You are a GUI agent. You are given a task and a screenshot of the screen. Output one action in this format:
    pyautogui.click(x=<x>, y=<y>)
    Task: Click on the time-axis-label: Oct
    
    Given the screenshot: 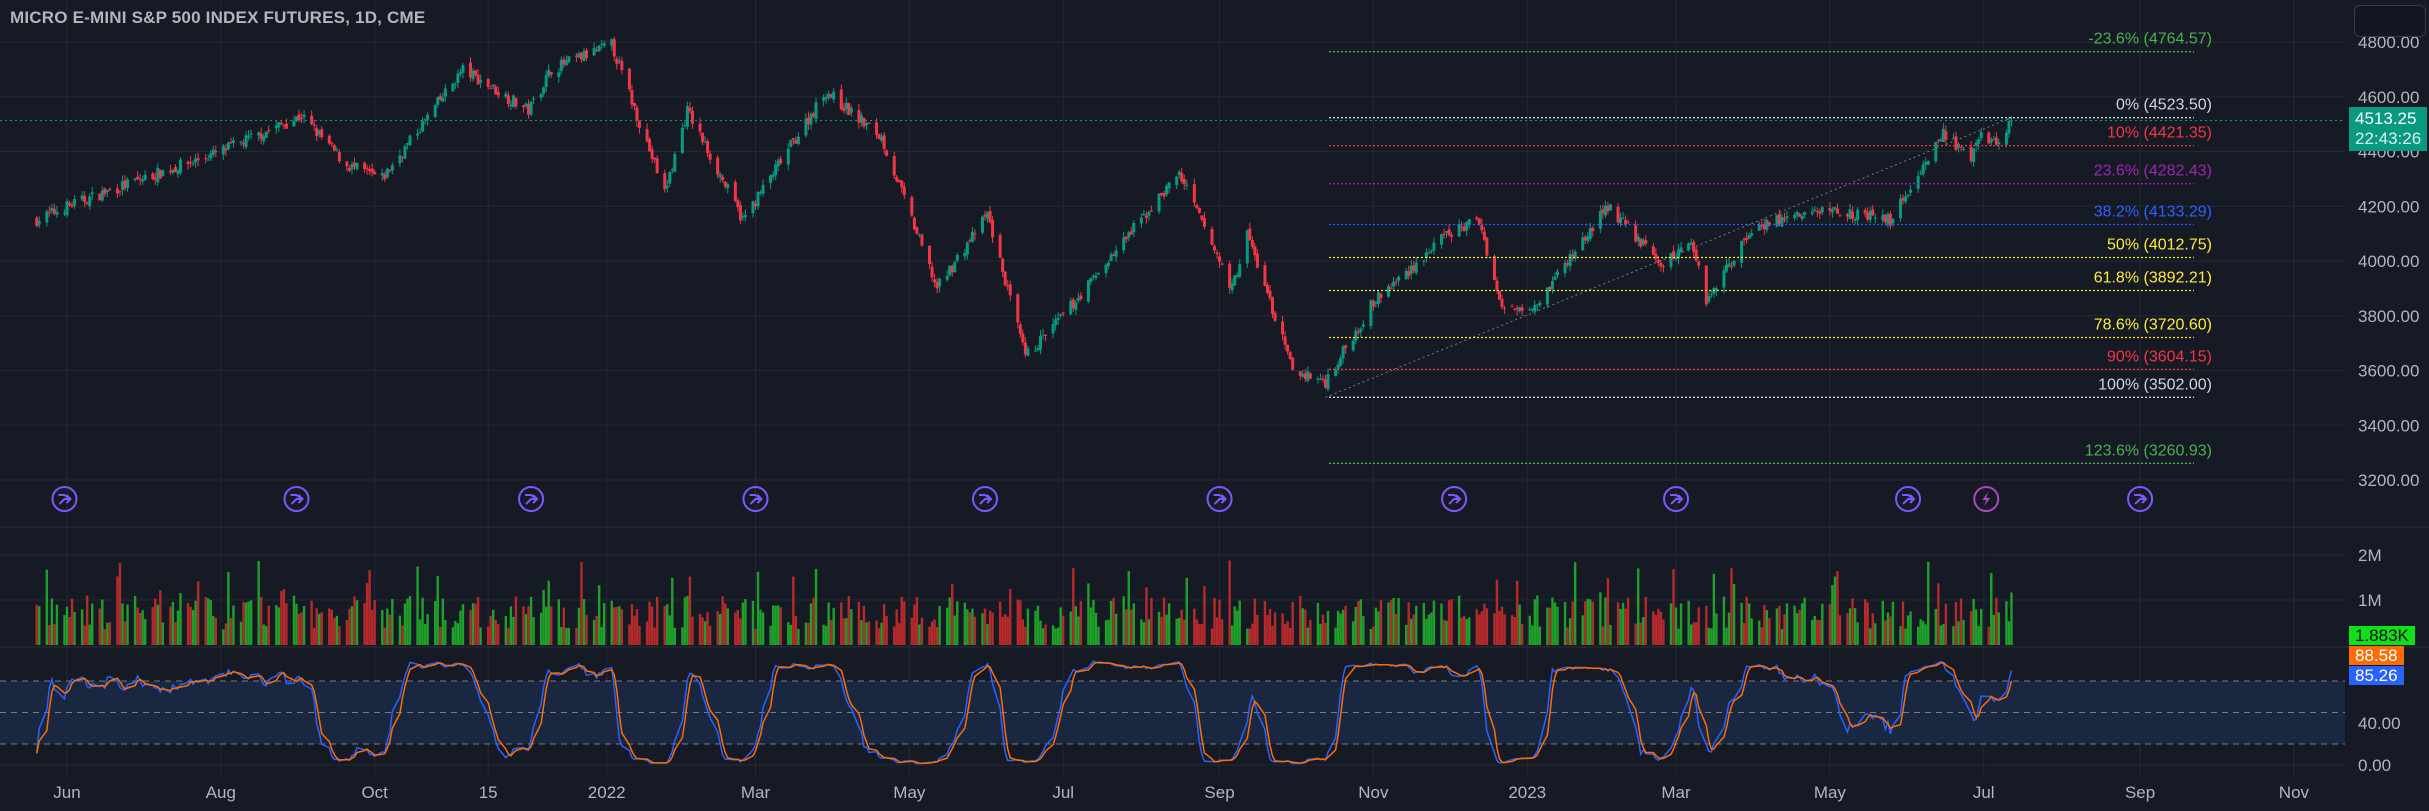 What is the action you would take?
    pyautogui.click(x=374, y=792)
    